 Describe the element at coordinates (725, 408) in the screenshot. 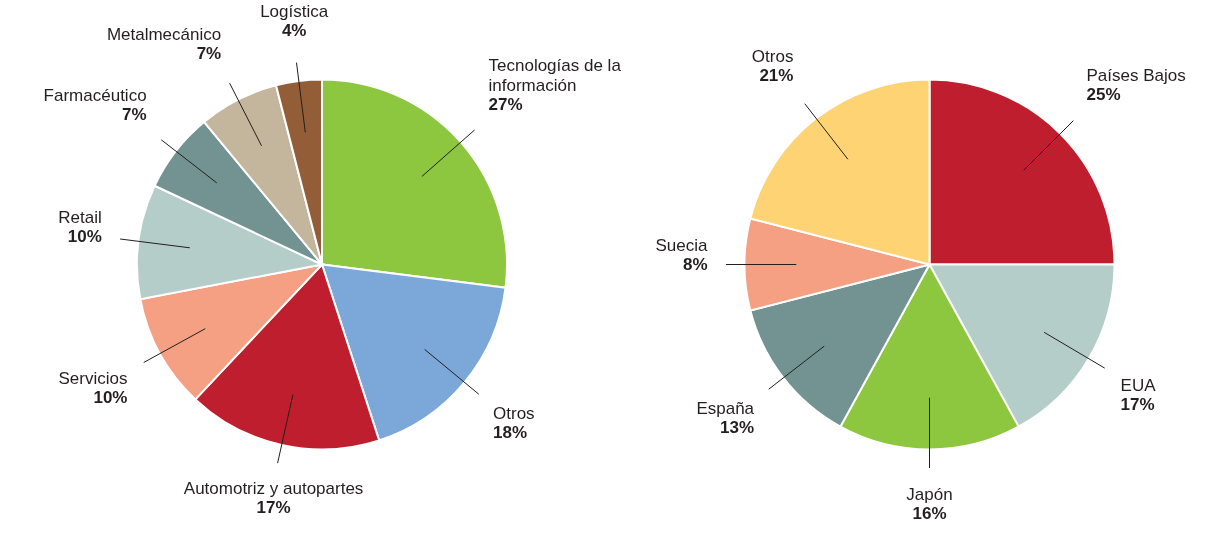

I see `slice-label: España` at that location.